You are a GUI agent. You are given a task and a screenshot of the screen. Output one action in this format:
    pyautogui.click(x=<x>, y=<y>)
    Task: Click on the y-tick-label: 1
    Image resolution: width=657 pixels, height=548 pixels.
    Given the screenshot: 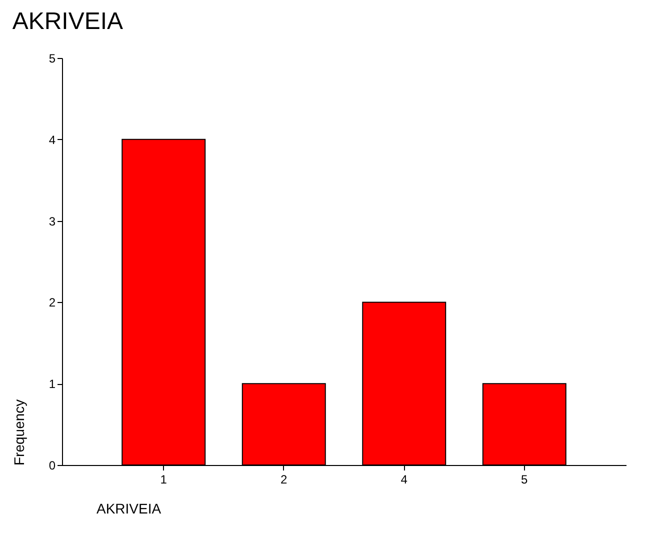 What is the action you would take?
    pyautogui.click(x=52, y=384)
    